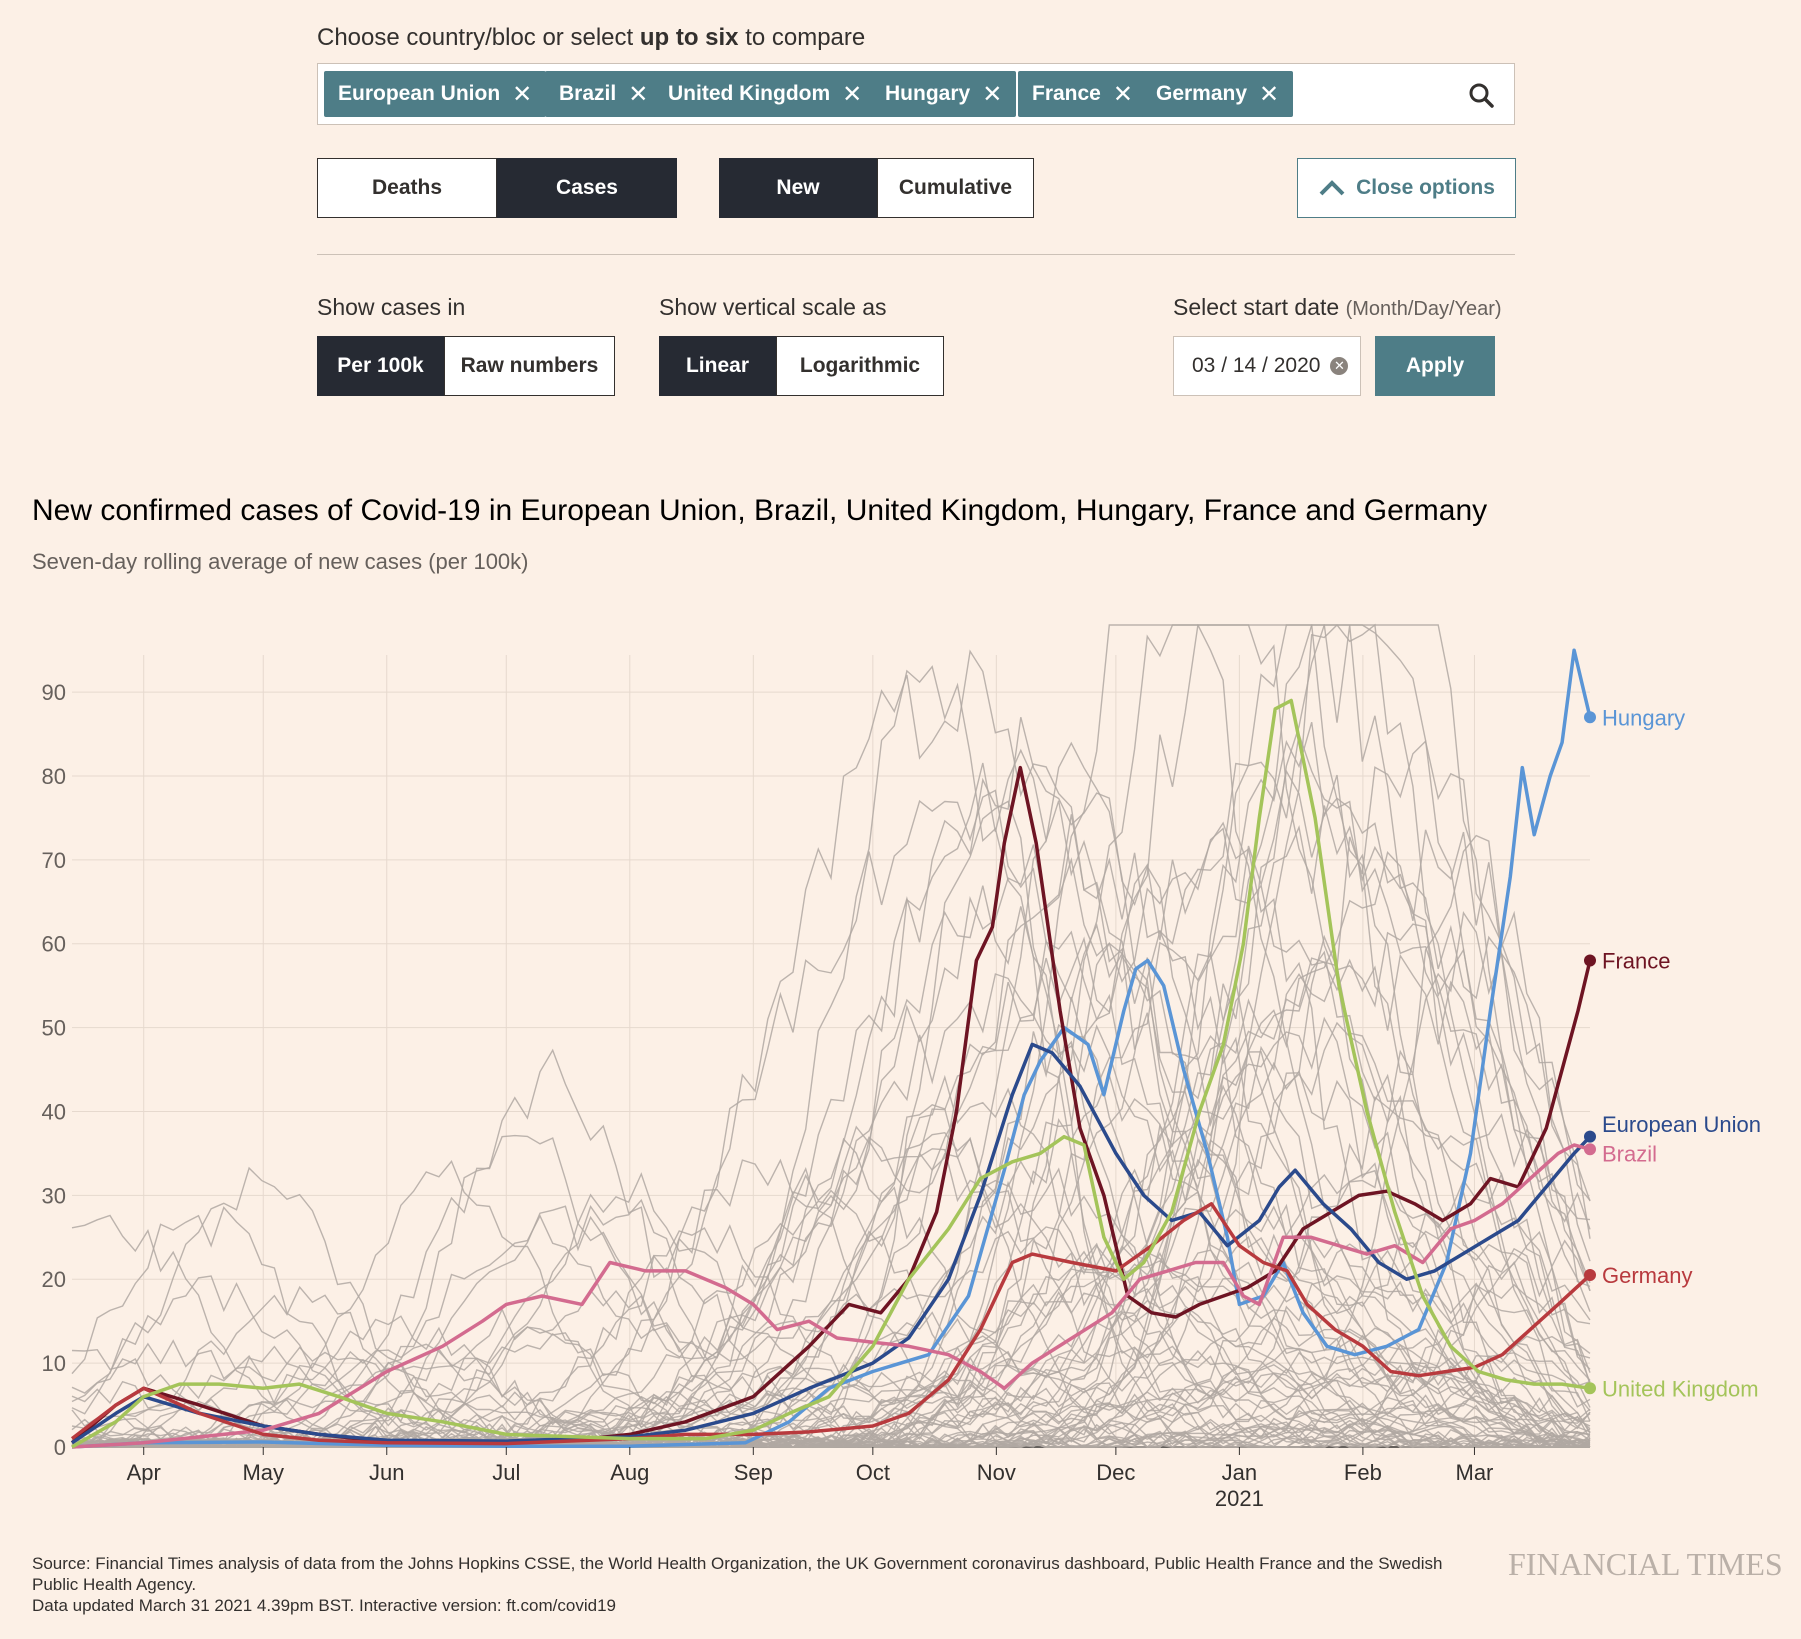 Image resolution: width=1801 pixels, height=1639 pixels. Describe the element at coordinates (689, 37) in the screenshot. I see `prompt-bold: up to six` at that location.